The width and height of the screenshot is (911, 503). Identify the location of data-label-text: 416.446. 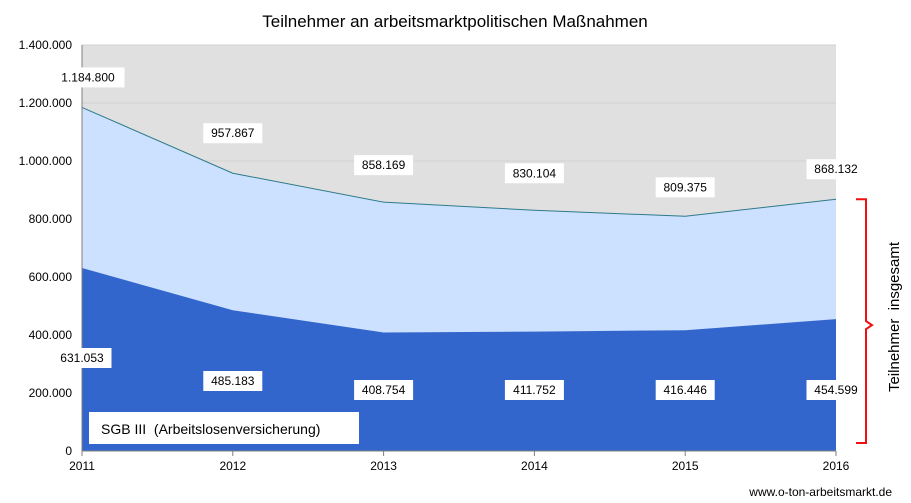
(686, 390).